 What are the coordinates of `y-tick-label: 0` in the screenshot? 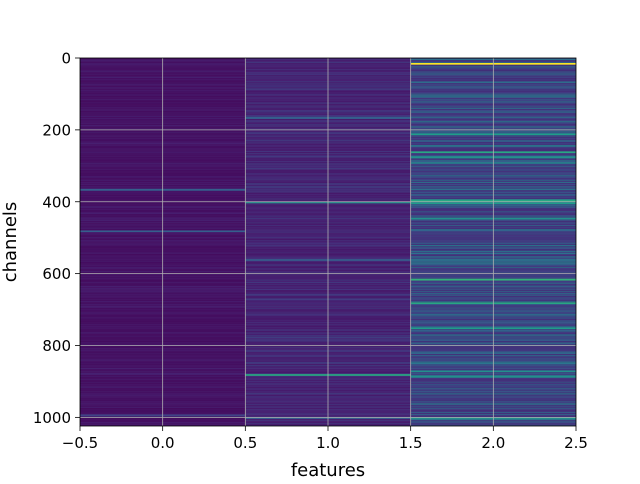 It's located at (66, 59).